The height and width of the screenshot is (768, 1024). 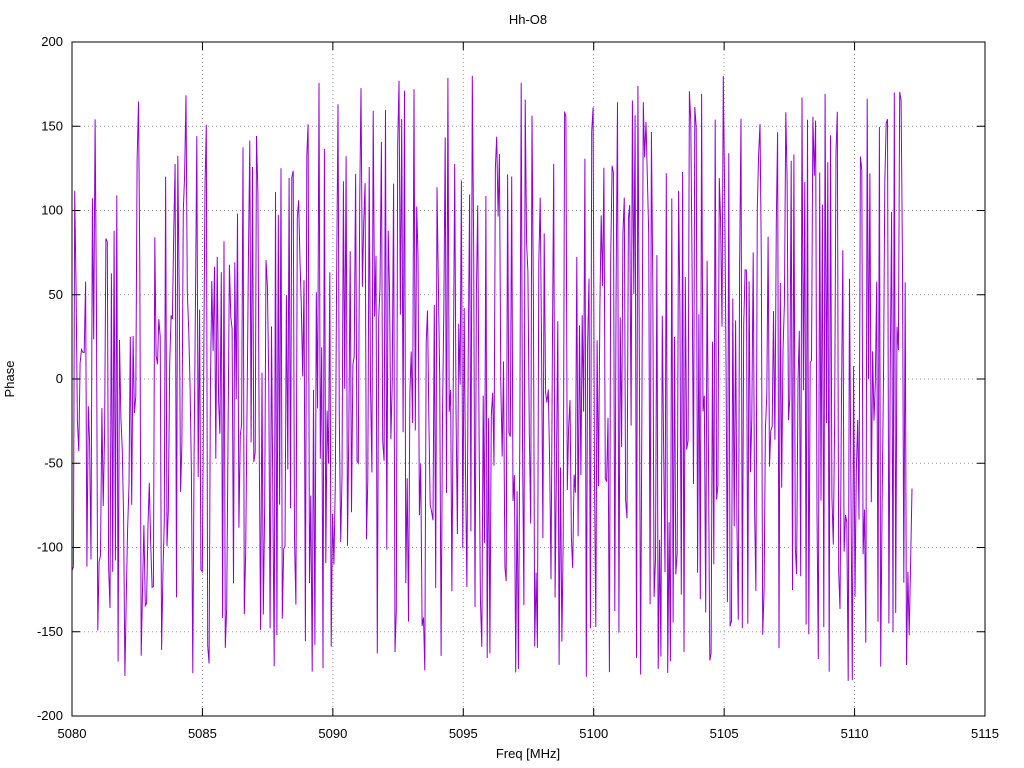 What do you see at coordinates (52, 125) in the screenshot?
I see `y-tick-label: 150` at bounding box center [52, 125].